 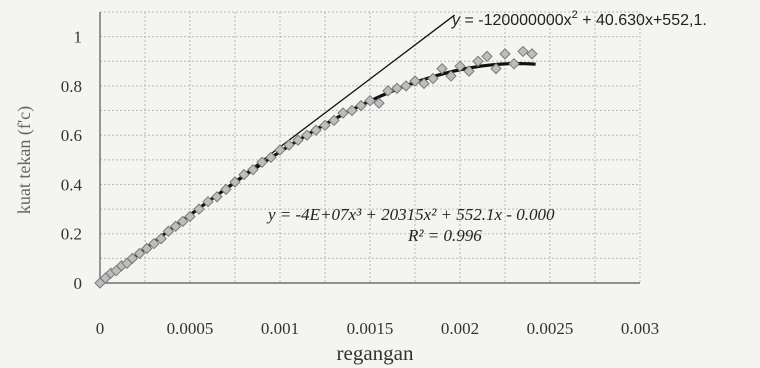 I want to click on x-tick-label: 0.001, so click(x=280, y=328).